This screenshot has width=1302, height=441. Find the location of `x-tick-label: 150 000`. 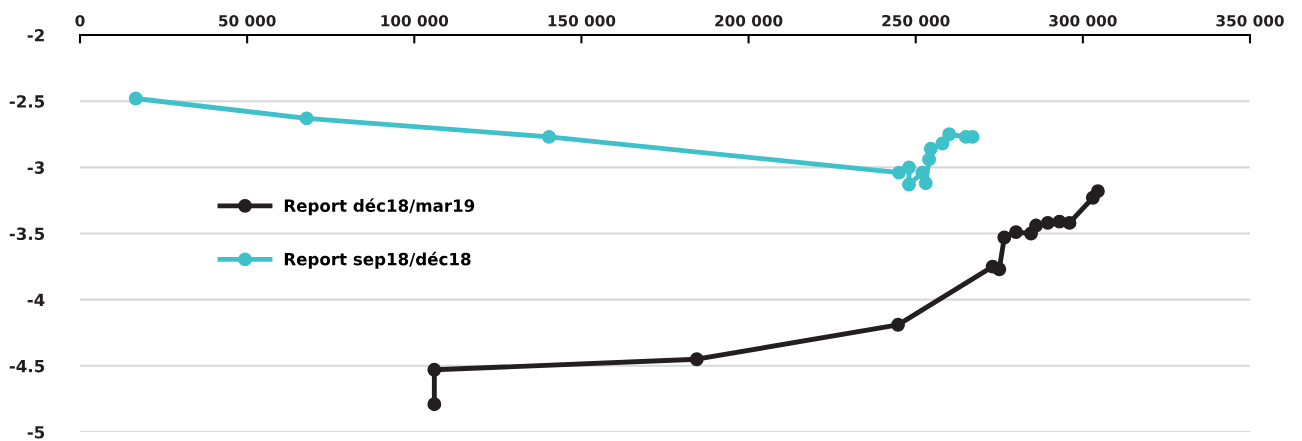

x-tick-label: 150 000 is located at coordinates (582, 20).